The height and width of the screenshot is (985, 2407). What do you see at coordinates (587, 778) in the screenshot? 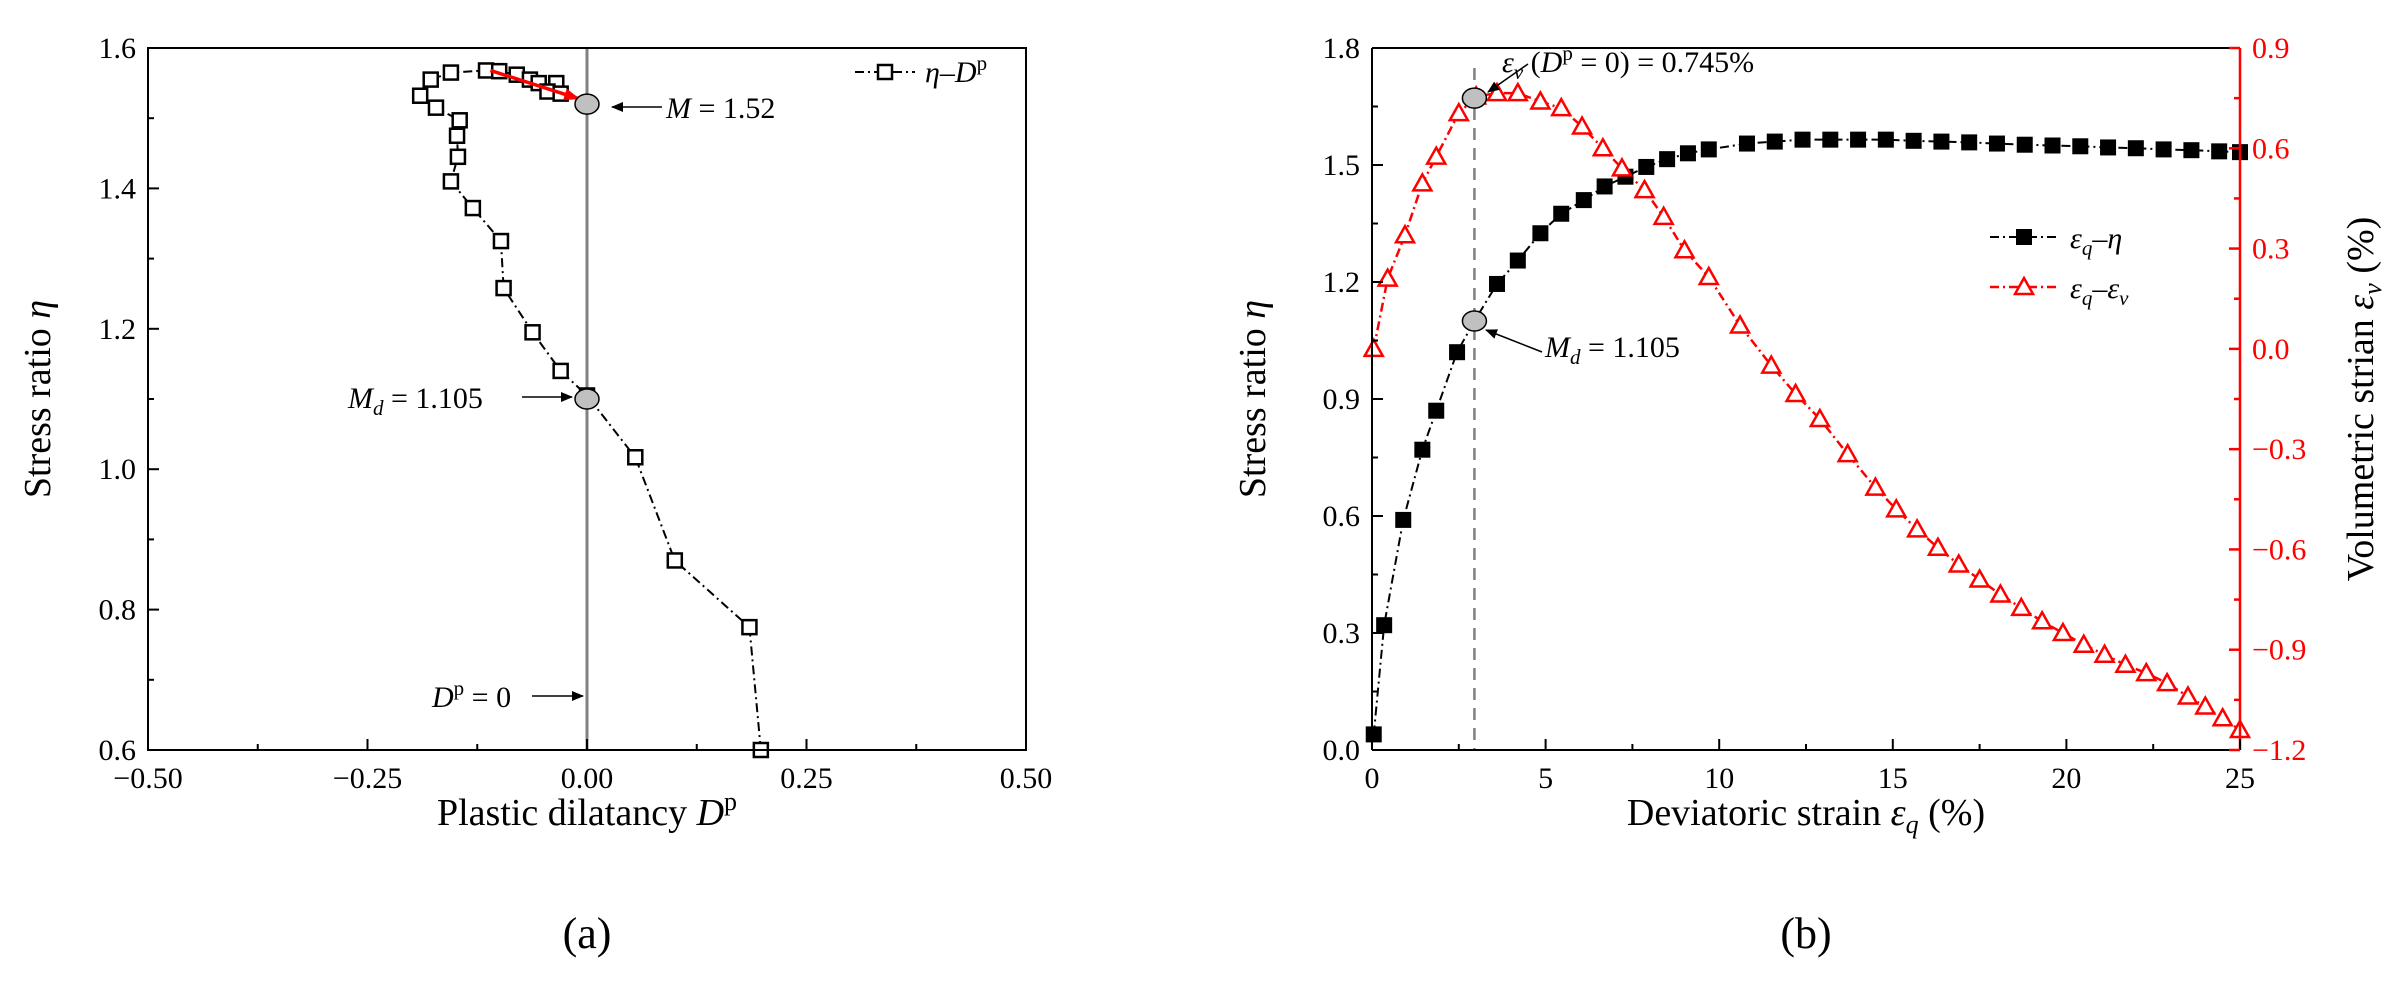
I see `chart-a-xtick-label-2: 0.00` at bounding box center [587, 778].